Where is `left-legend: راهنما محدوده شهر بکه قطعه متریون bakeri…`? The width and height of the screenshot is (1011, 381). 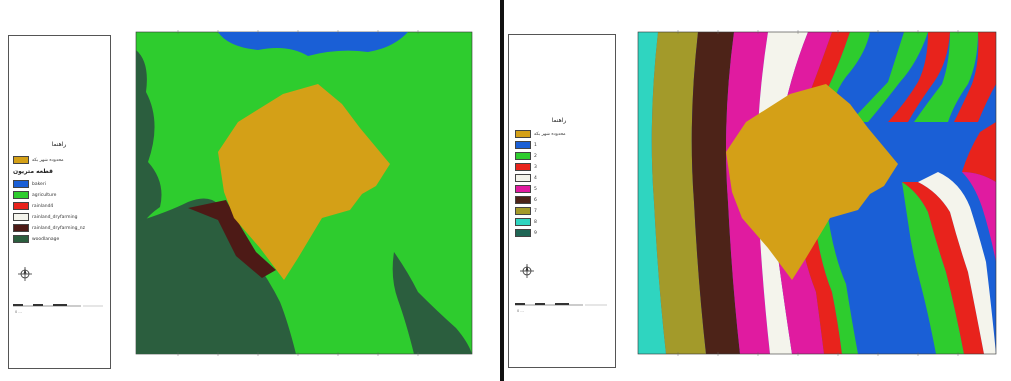
left-legend: راهنما محدوده شهر بکه قطعه متریون bakeri… is located at coordinates (59, 202).